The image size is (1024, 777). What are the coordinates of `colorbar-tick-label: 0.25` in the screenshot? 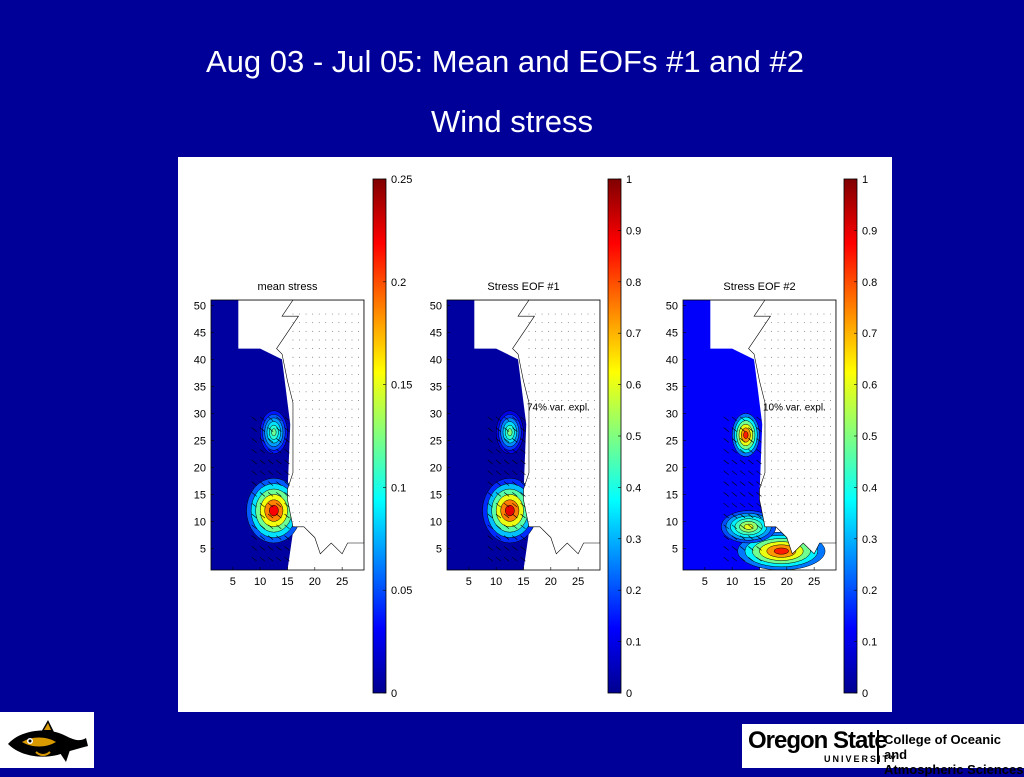 It's located at (401, 180).